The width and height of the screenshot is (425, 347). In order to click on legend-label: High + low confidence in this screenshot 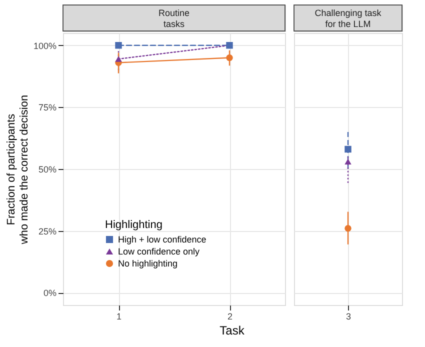, I will do `click(162, 239)`.